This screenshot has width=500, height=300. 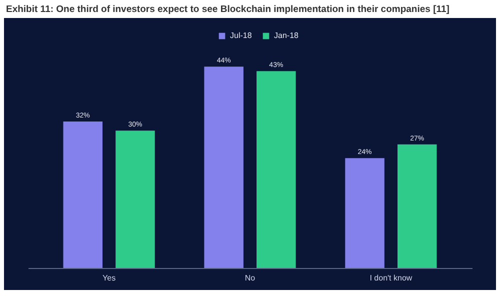 I want to click on legend-label: Jul-18, so click(x=241, y=35).